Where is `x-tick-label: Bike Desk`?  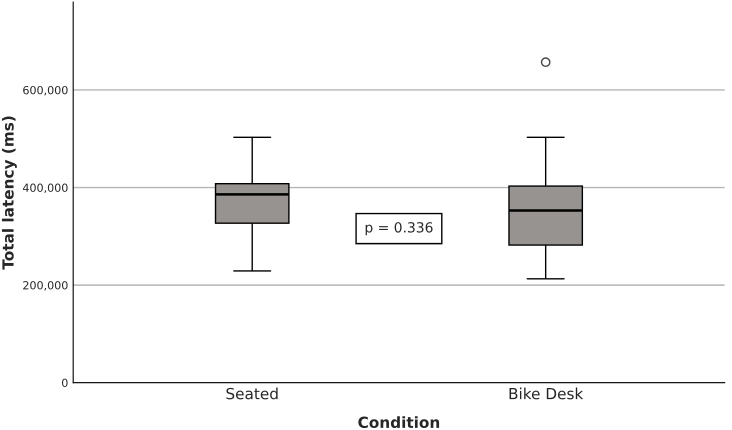
x-tick-label: Bike Desk is located at coordinates (547, 394).